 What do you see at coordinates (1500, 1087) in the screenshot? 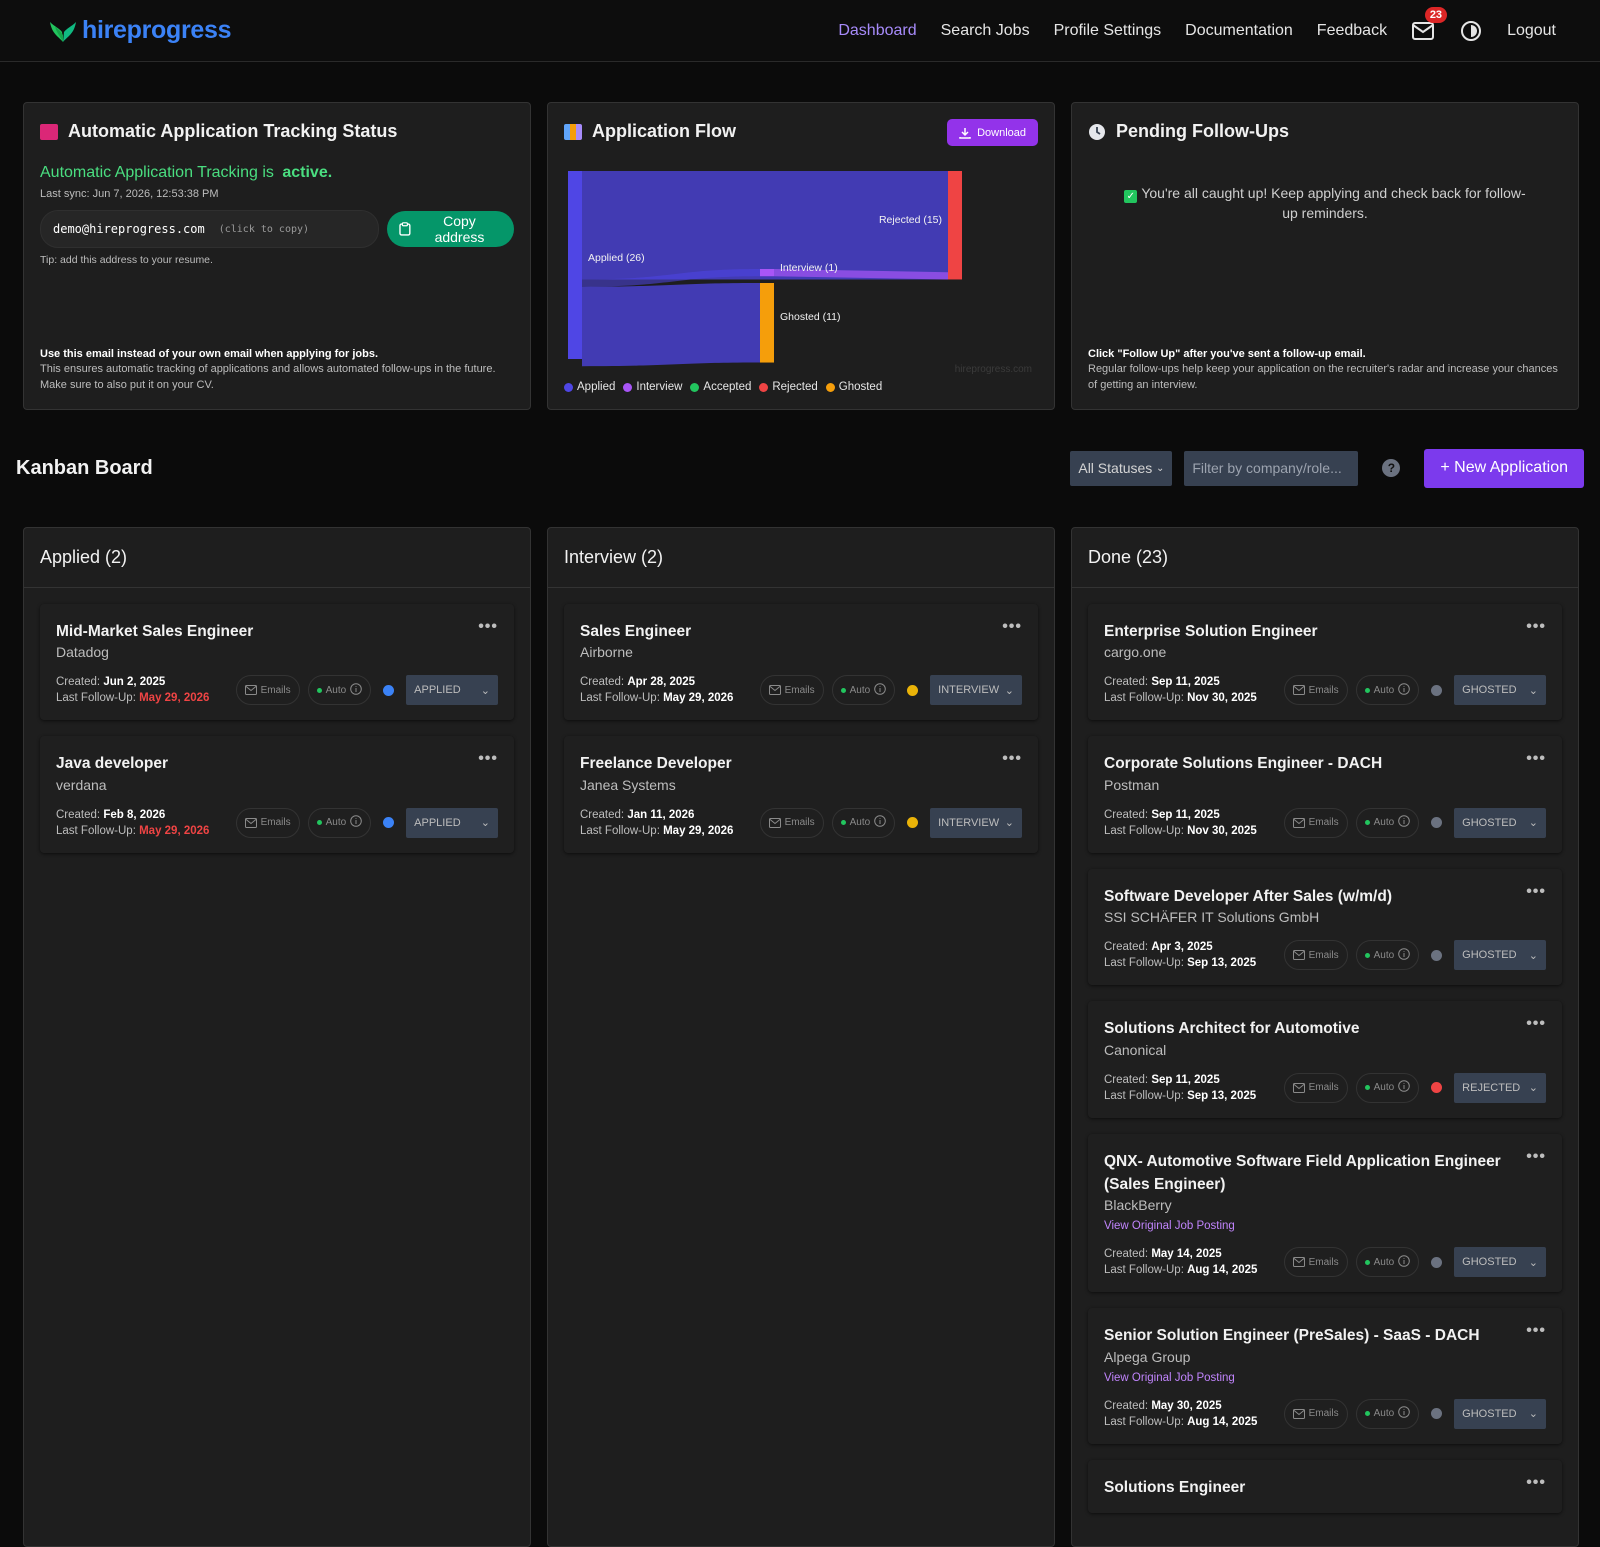
I see `status-select: REJECTED ⌄` at bounding box center [1500, 1087].